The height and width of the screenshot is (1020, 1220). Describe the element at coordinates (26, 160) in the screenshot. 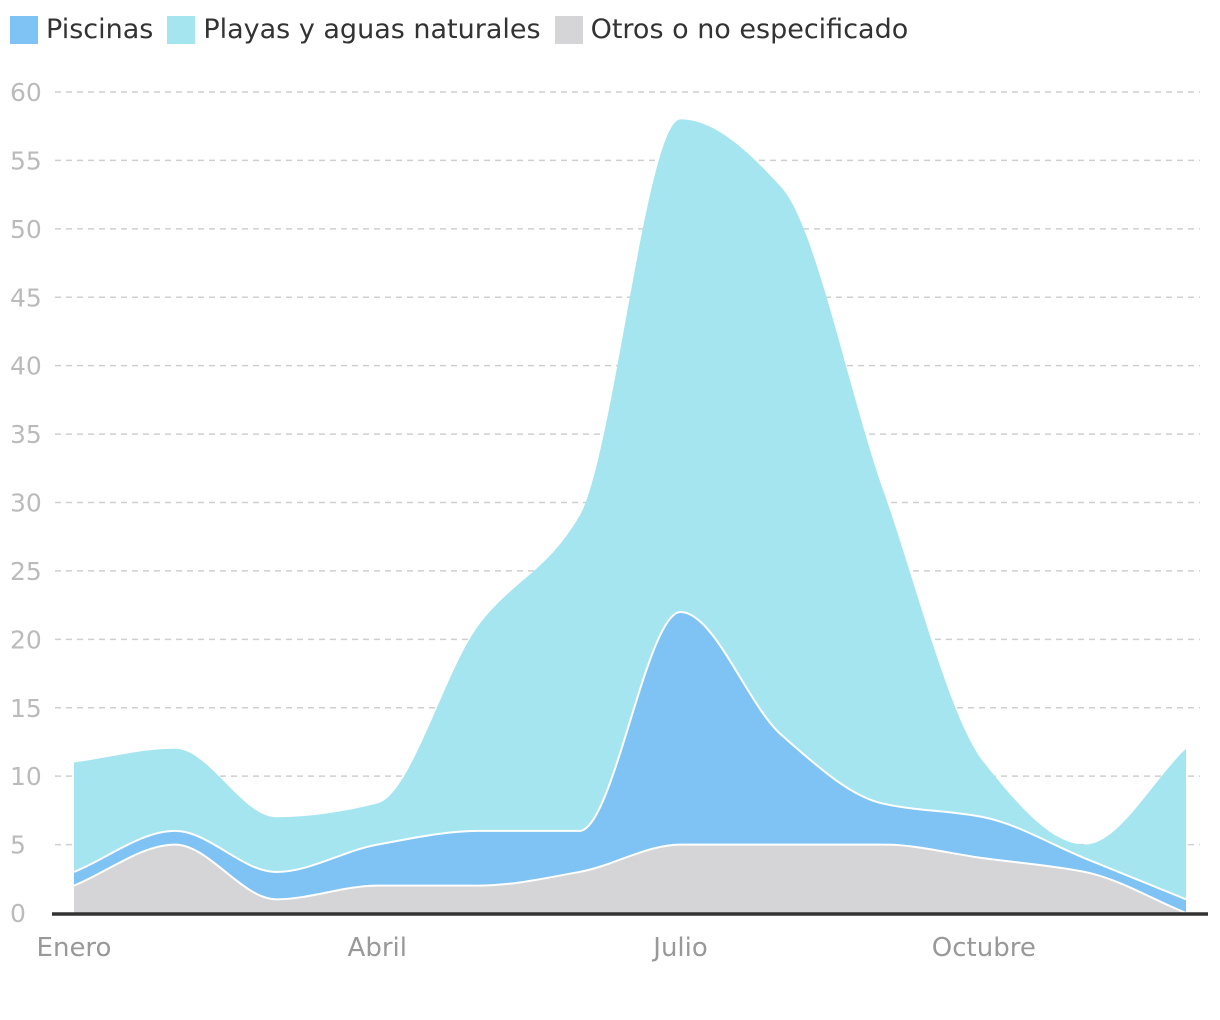

I see `y-tick-label-55: 55` at that location.